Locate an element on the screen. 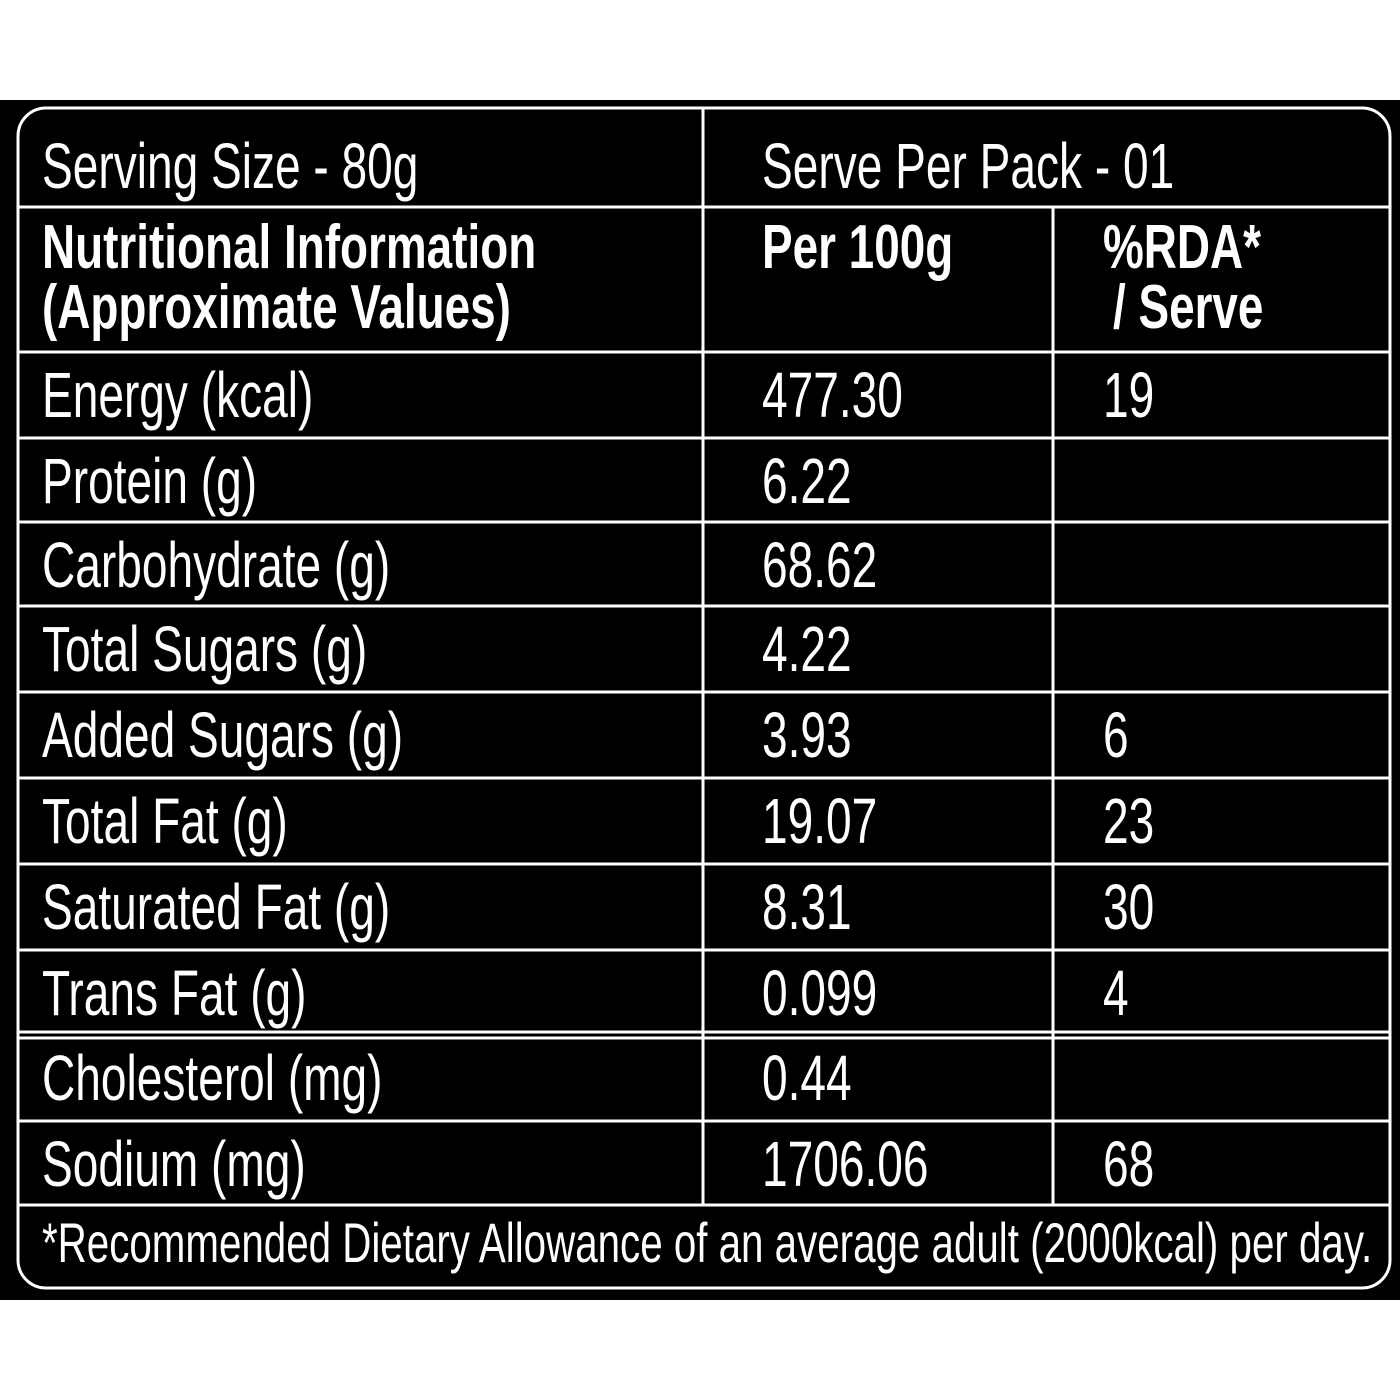 This screenshot has height=1400, width=1400. nutrient-value: 3.93 is located at coordinates (807, 735).